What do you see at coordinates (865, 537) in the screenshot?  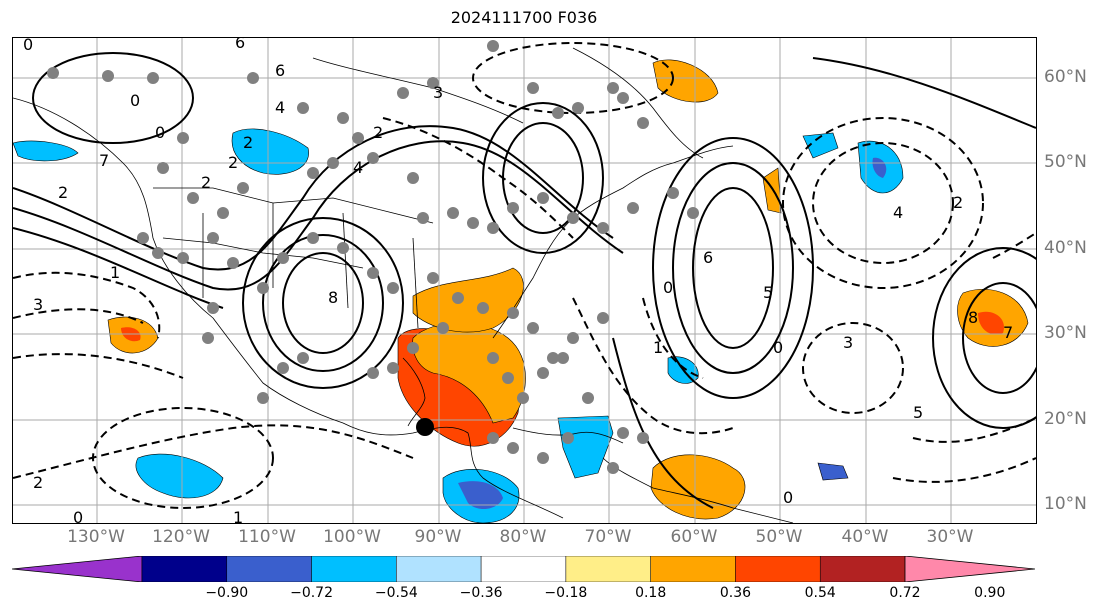 I see `lon-label: 40°W` at bounding box center [865, 537].